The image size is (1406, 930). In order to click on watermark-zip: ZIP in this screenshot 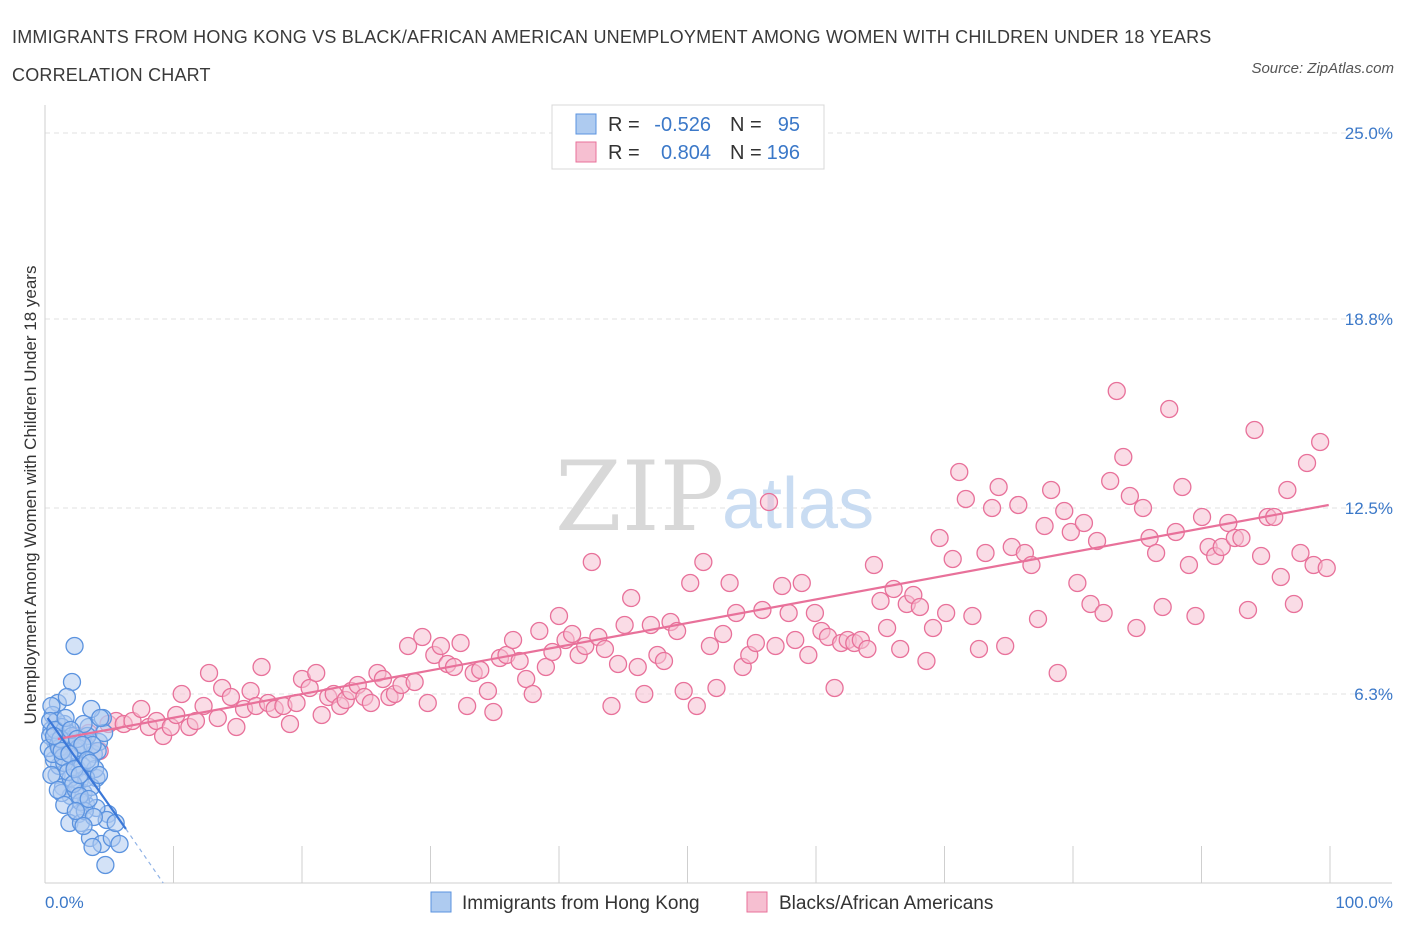, I will do `click(639, 497)`.